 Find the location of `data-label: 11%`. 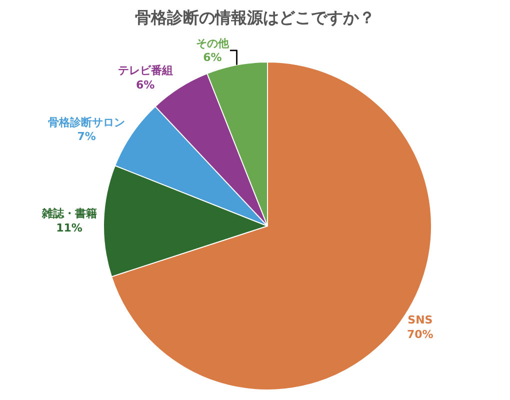

data-label: 11% is located at coordinates (69, 227).